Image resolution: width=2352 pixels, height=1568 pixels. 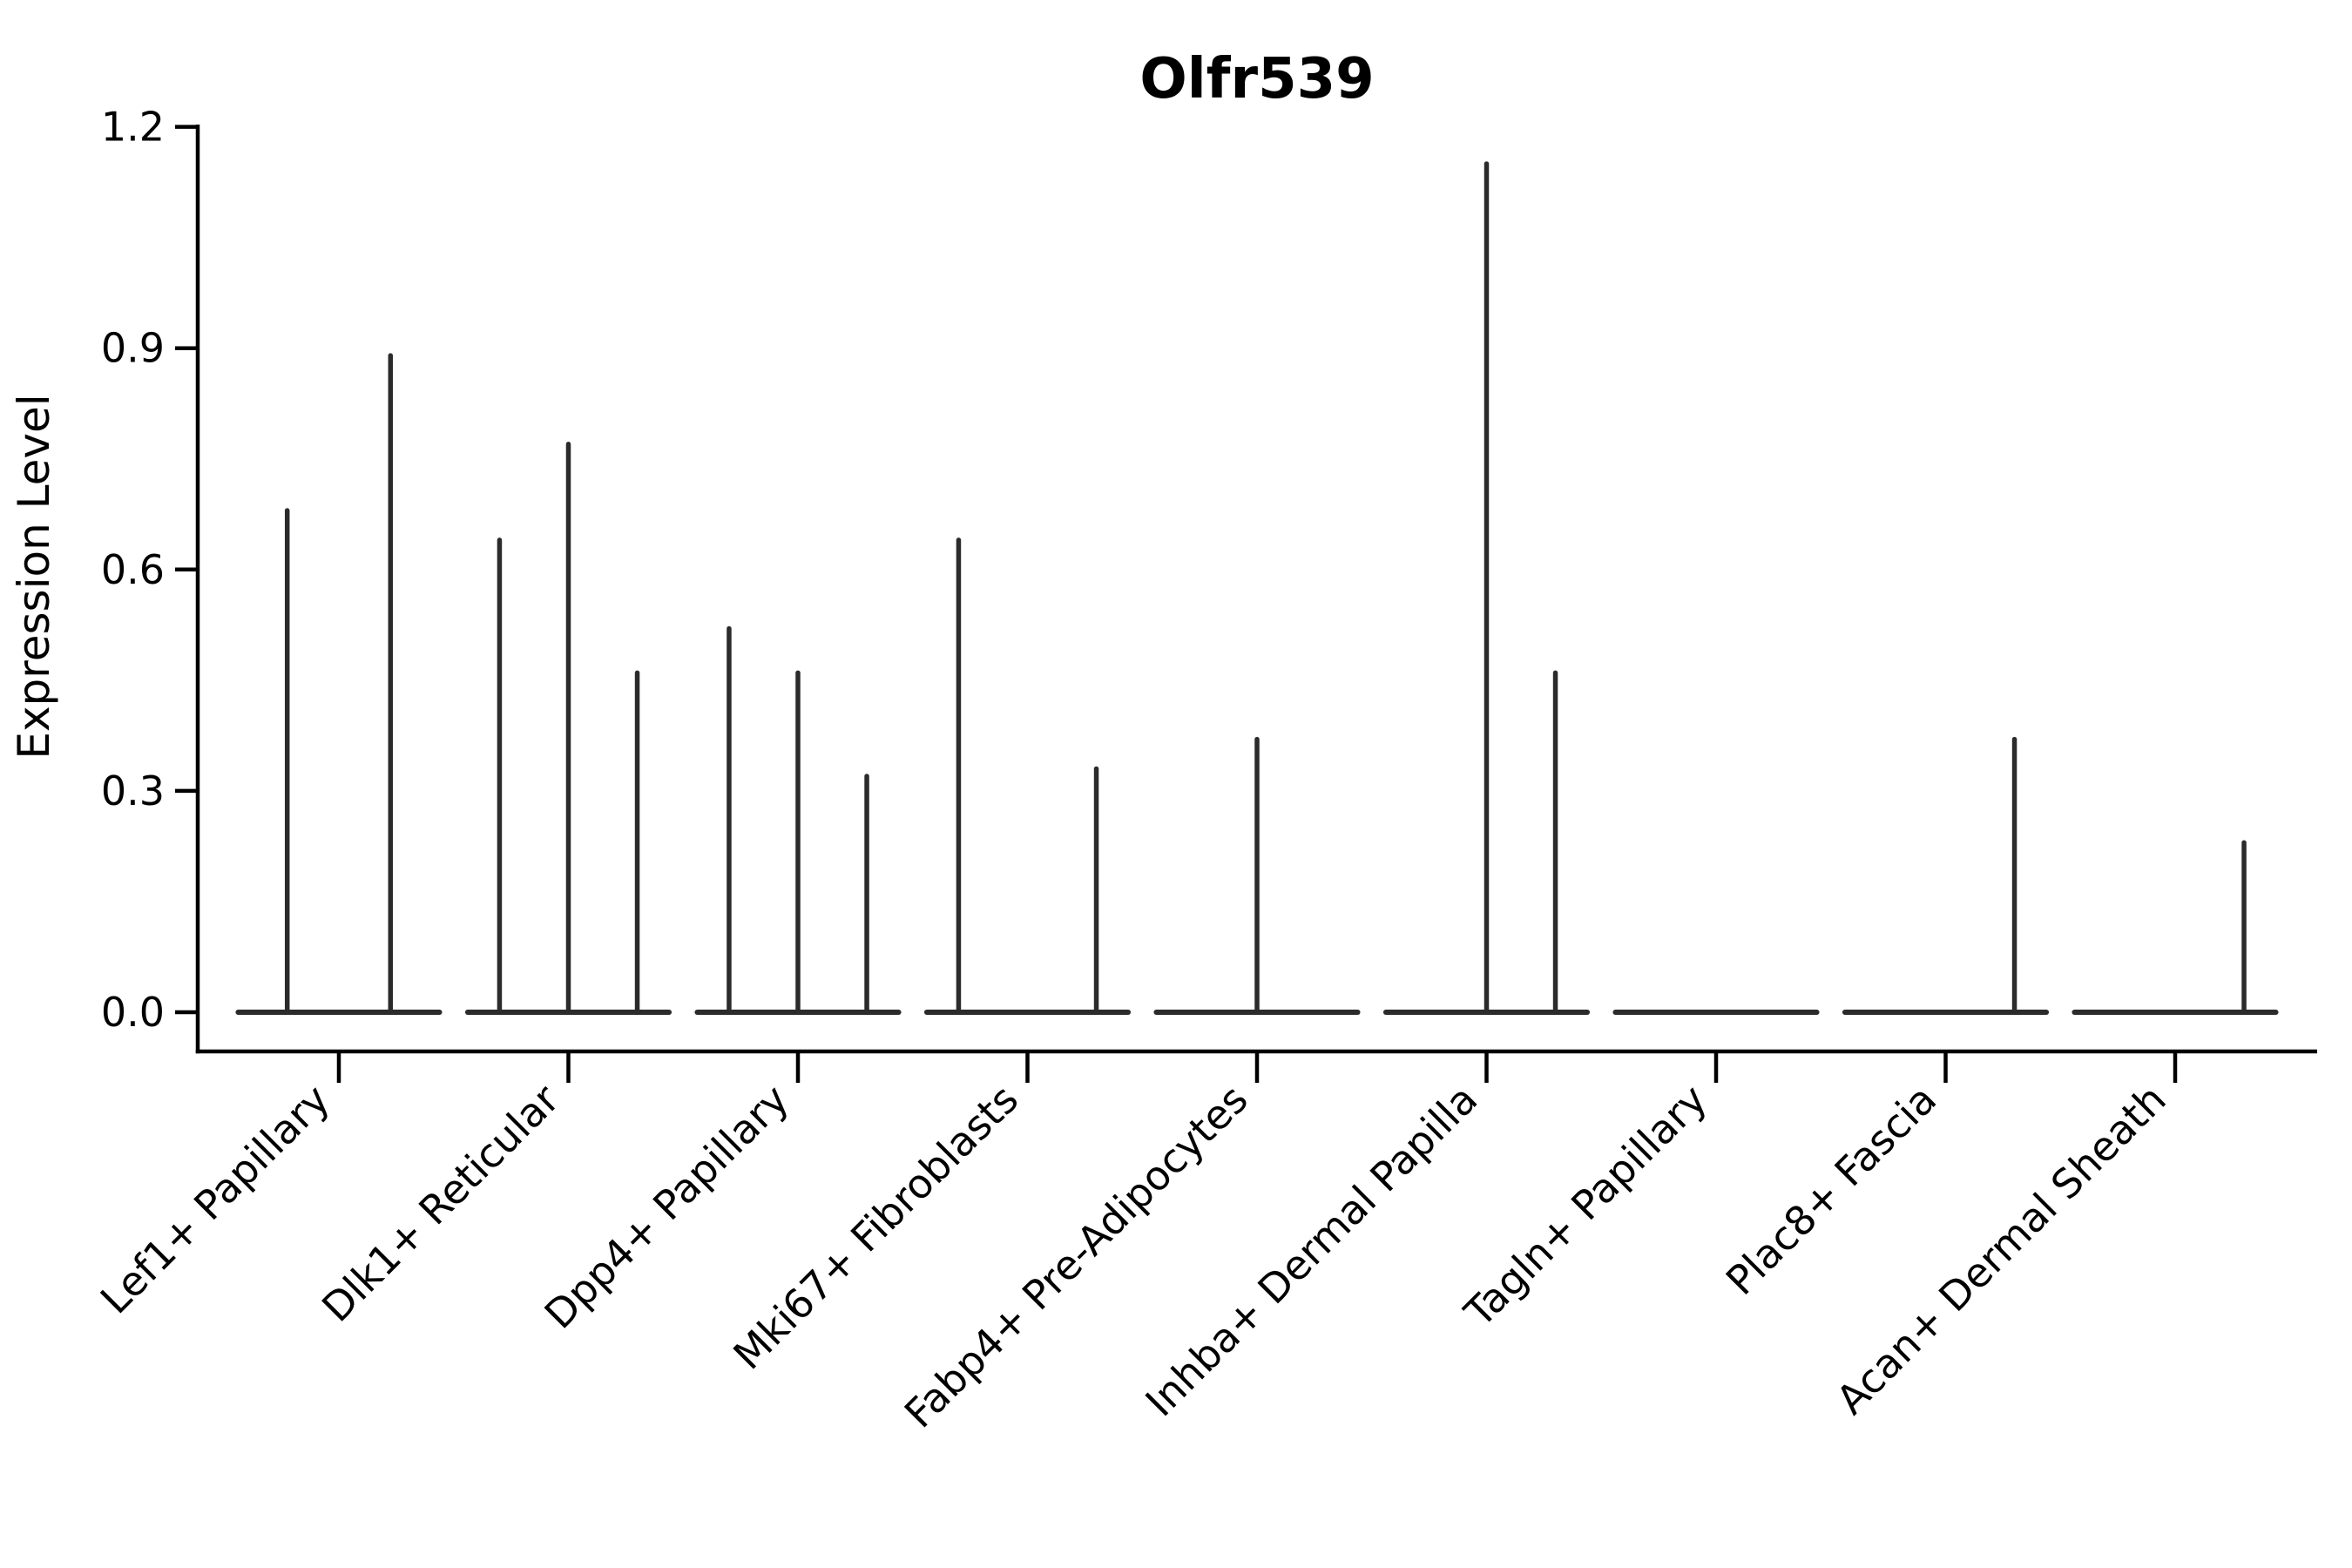 I want to click on y-axis-label: Expression Level, so click(x=34, y=576).